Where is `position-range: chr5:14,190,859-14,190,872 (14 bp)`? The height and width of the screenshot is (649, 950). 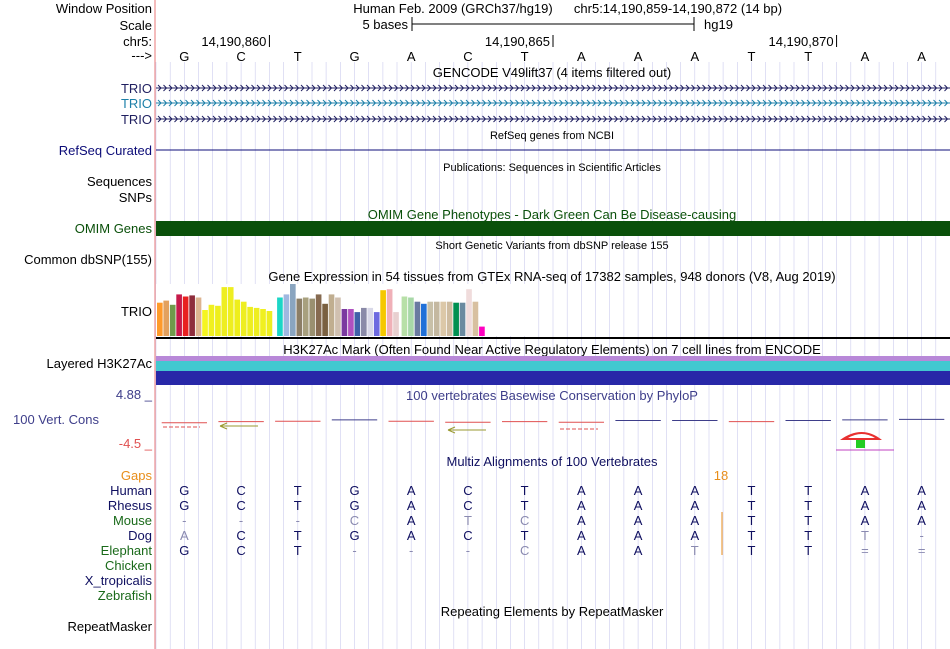
position-range: chr5:14,190,859-14,190,872 (14 bp) is located at coordinates (678, 8).